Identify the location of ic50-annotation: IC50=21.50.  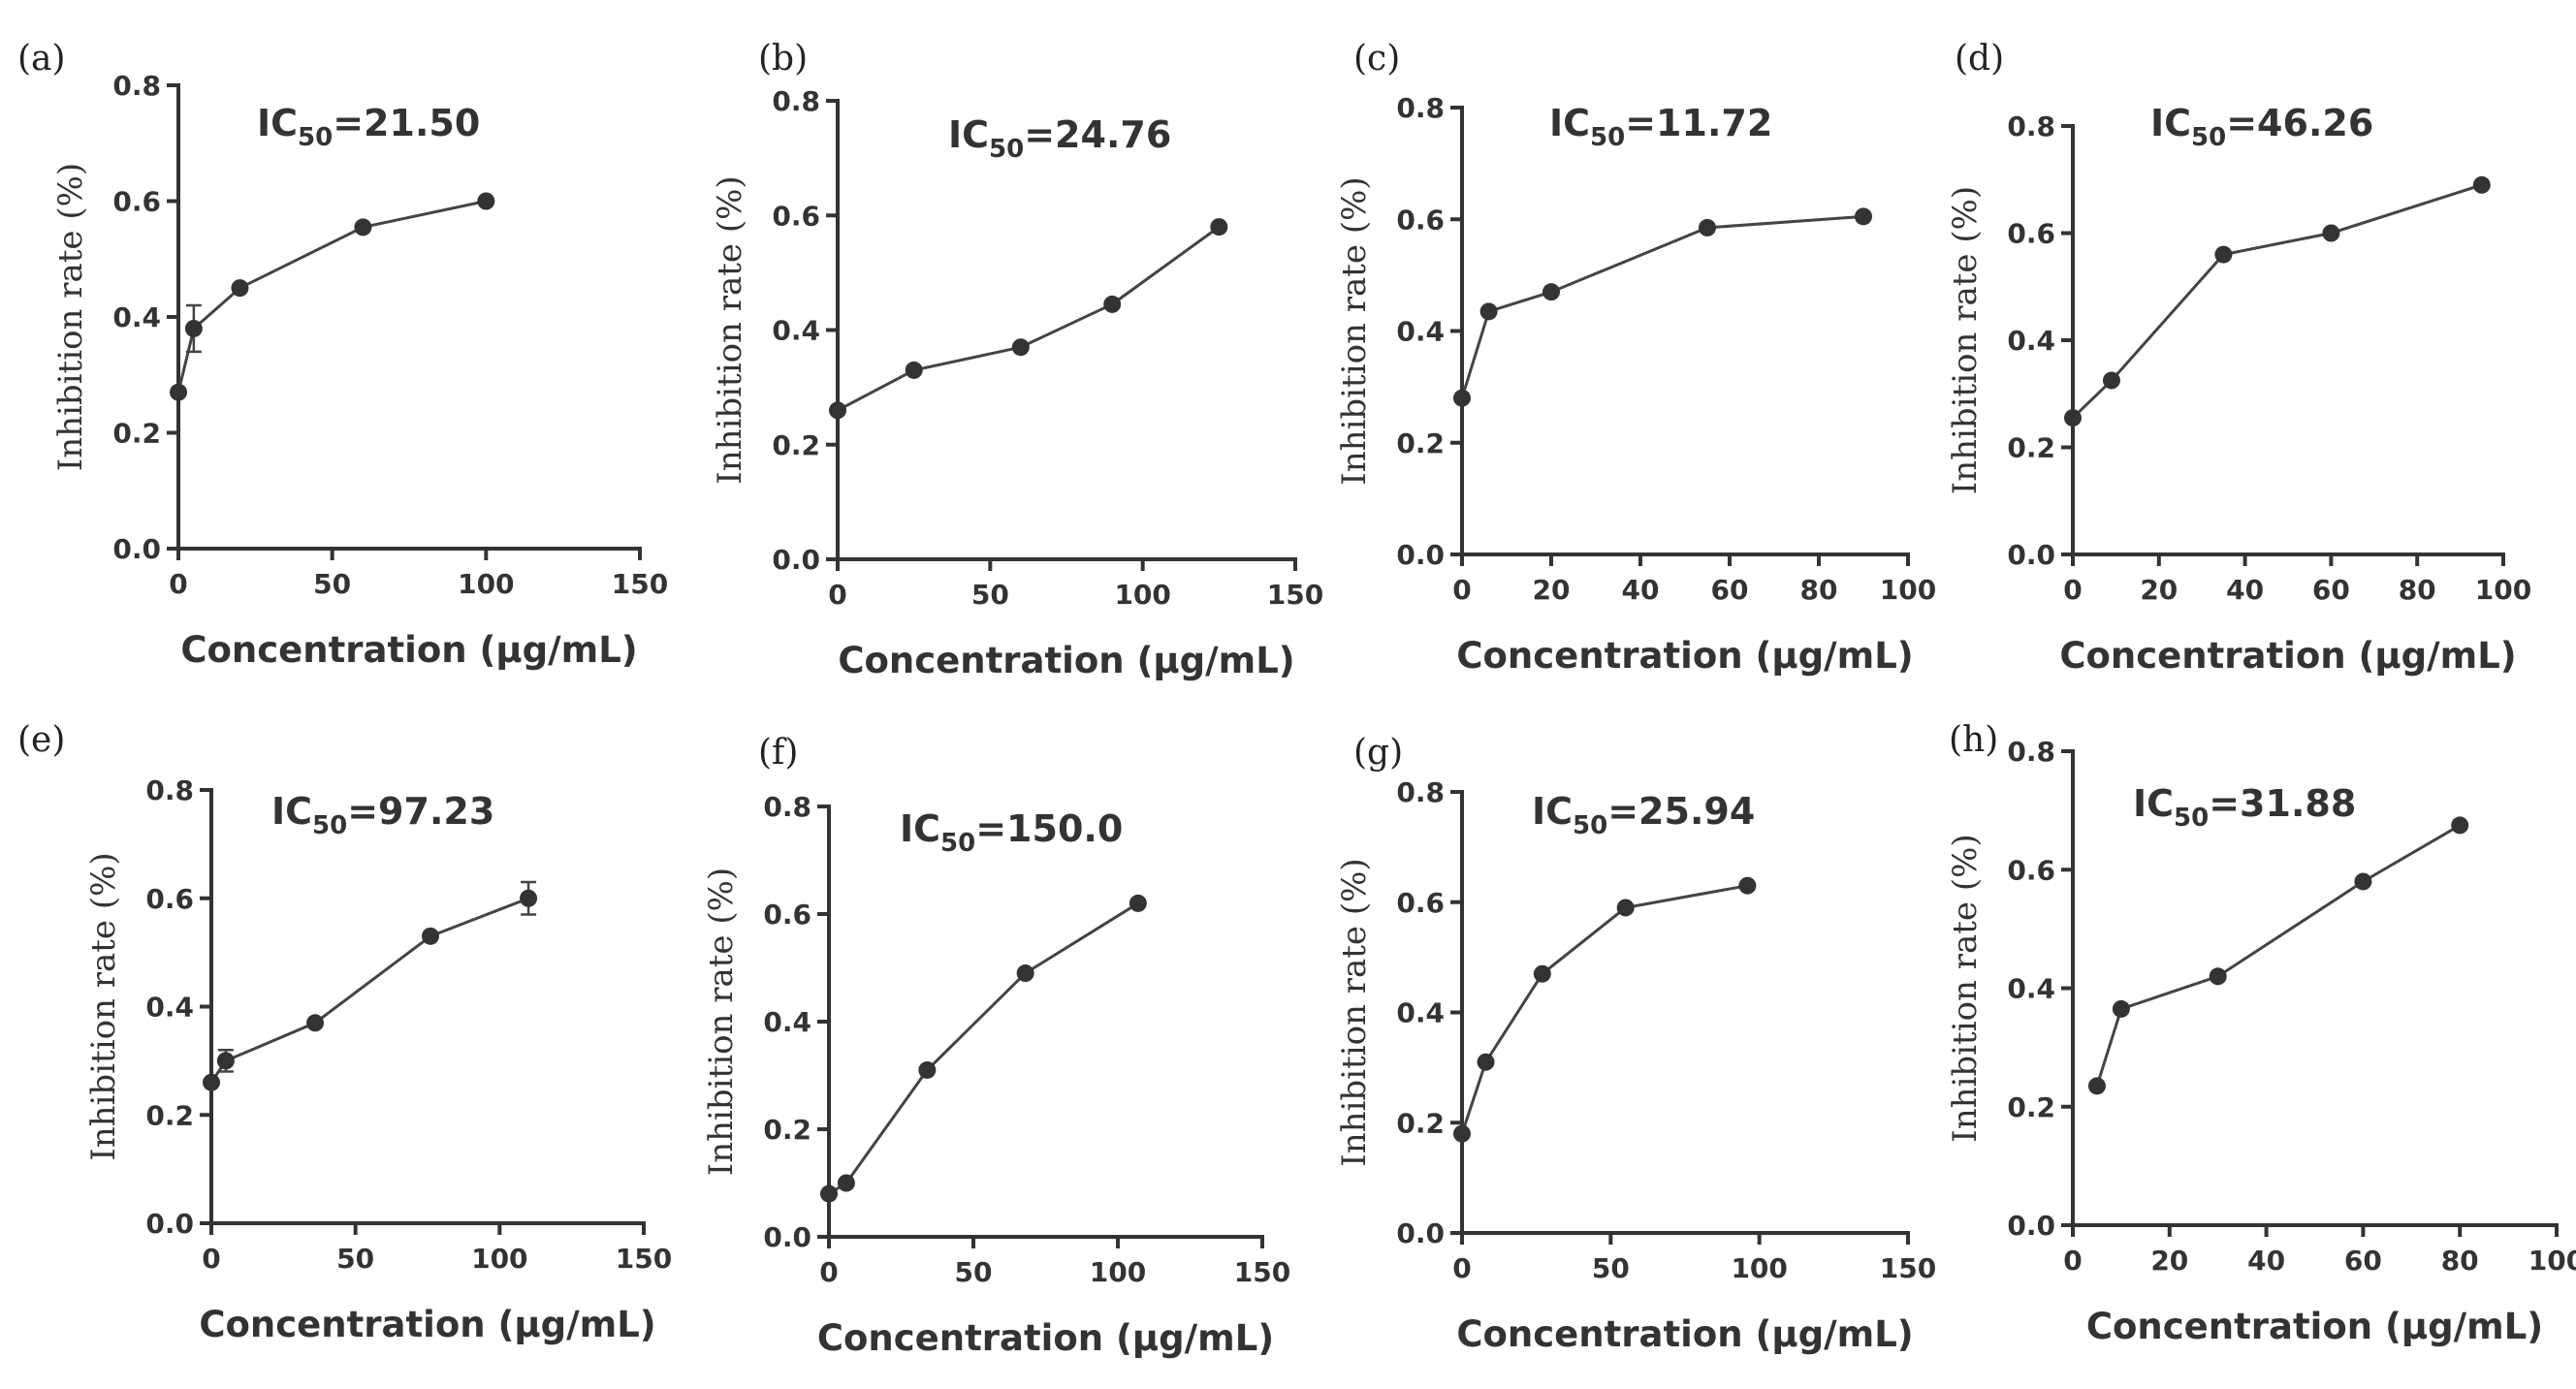
(368, 127).